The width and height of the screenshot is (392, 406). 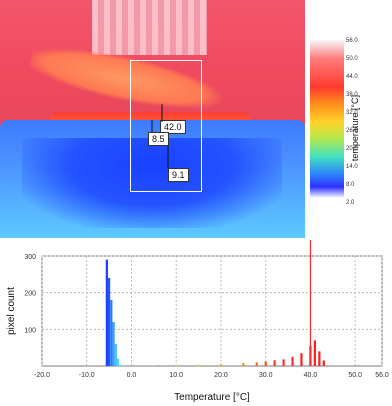 I want to click on y-axis-label: pixel count, so click(x=11, y=311).